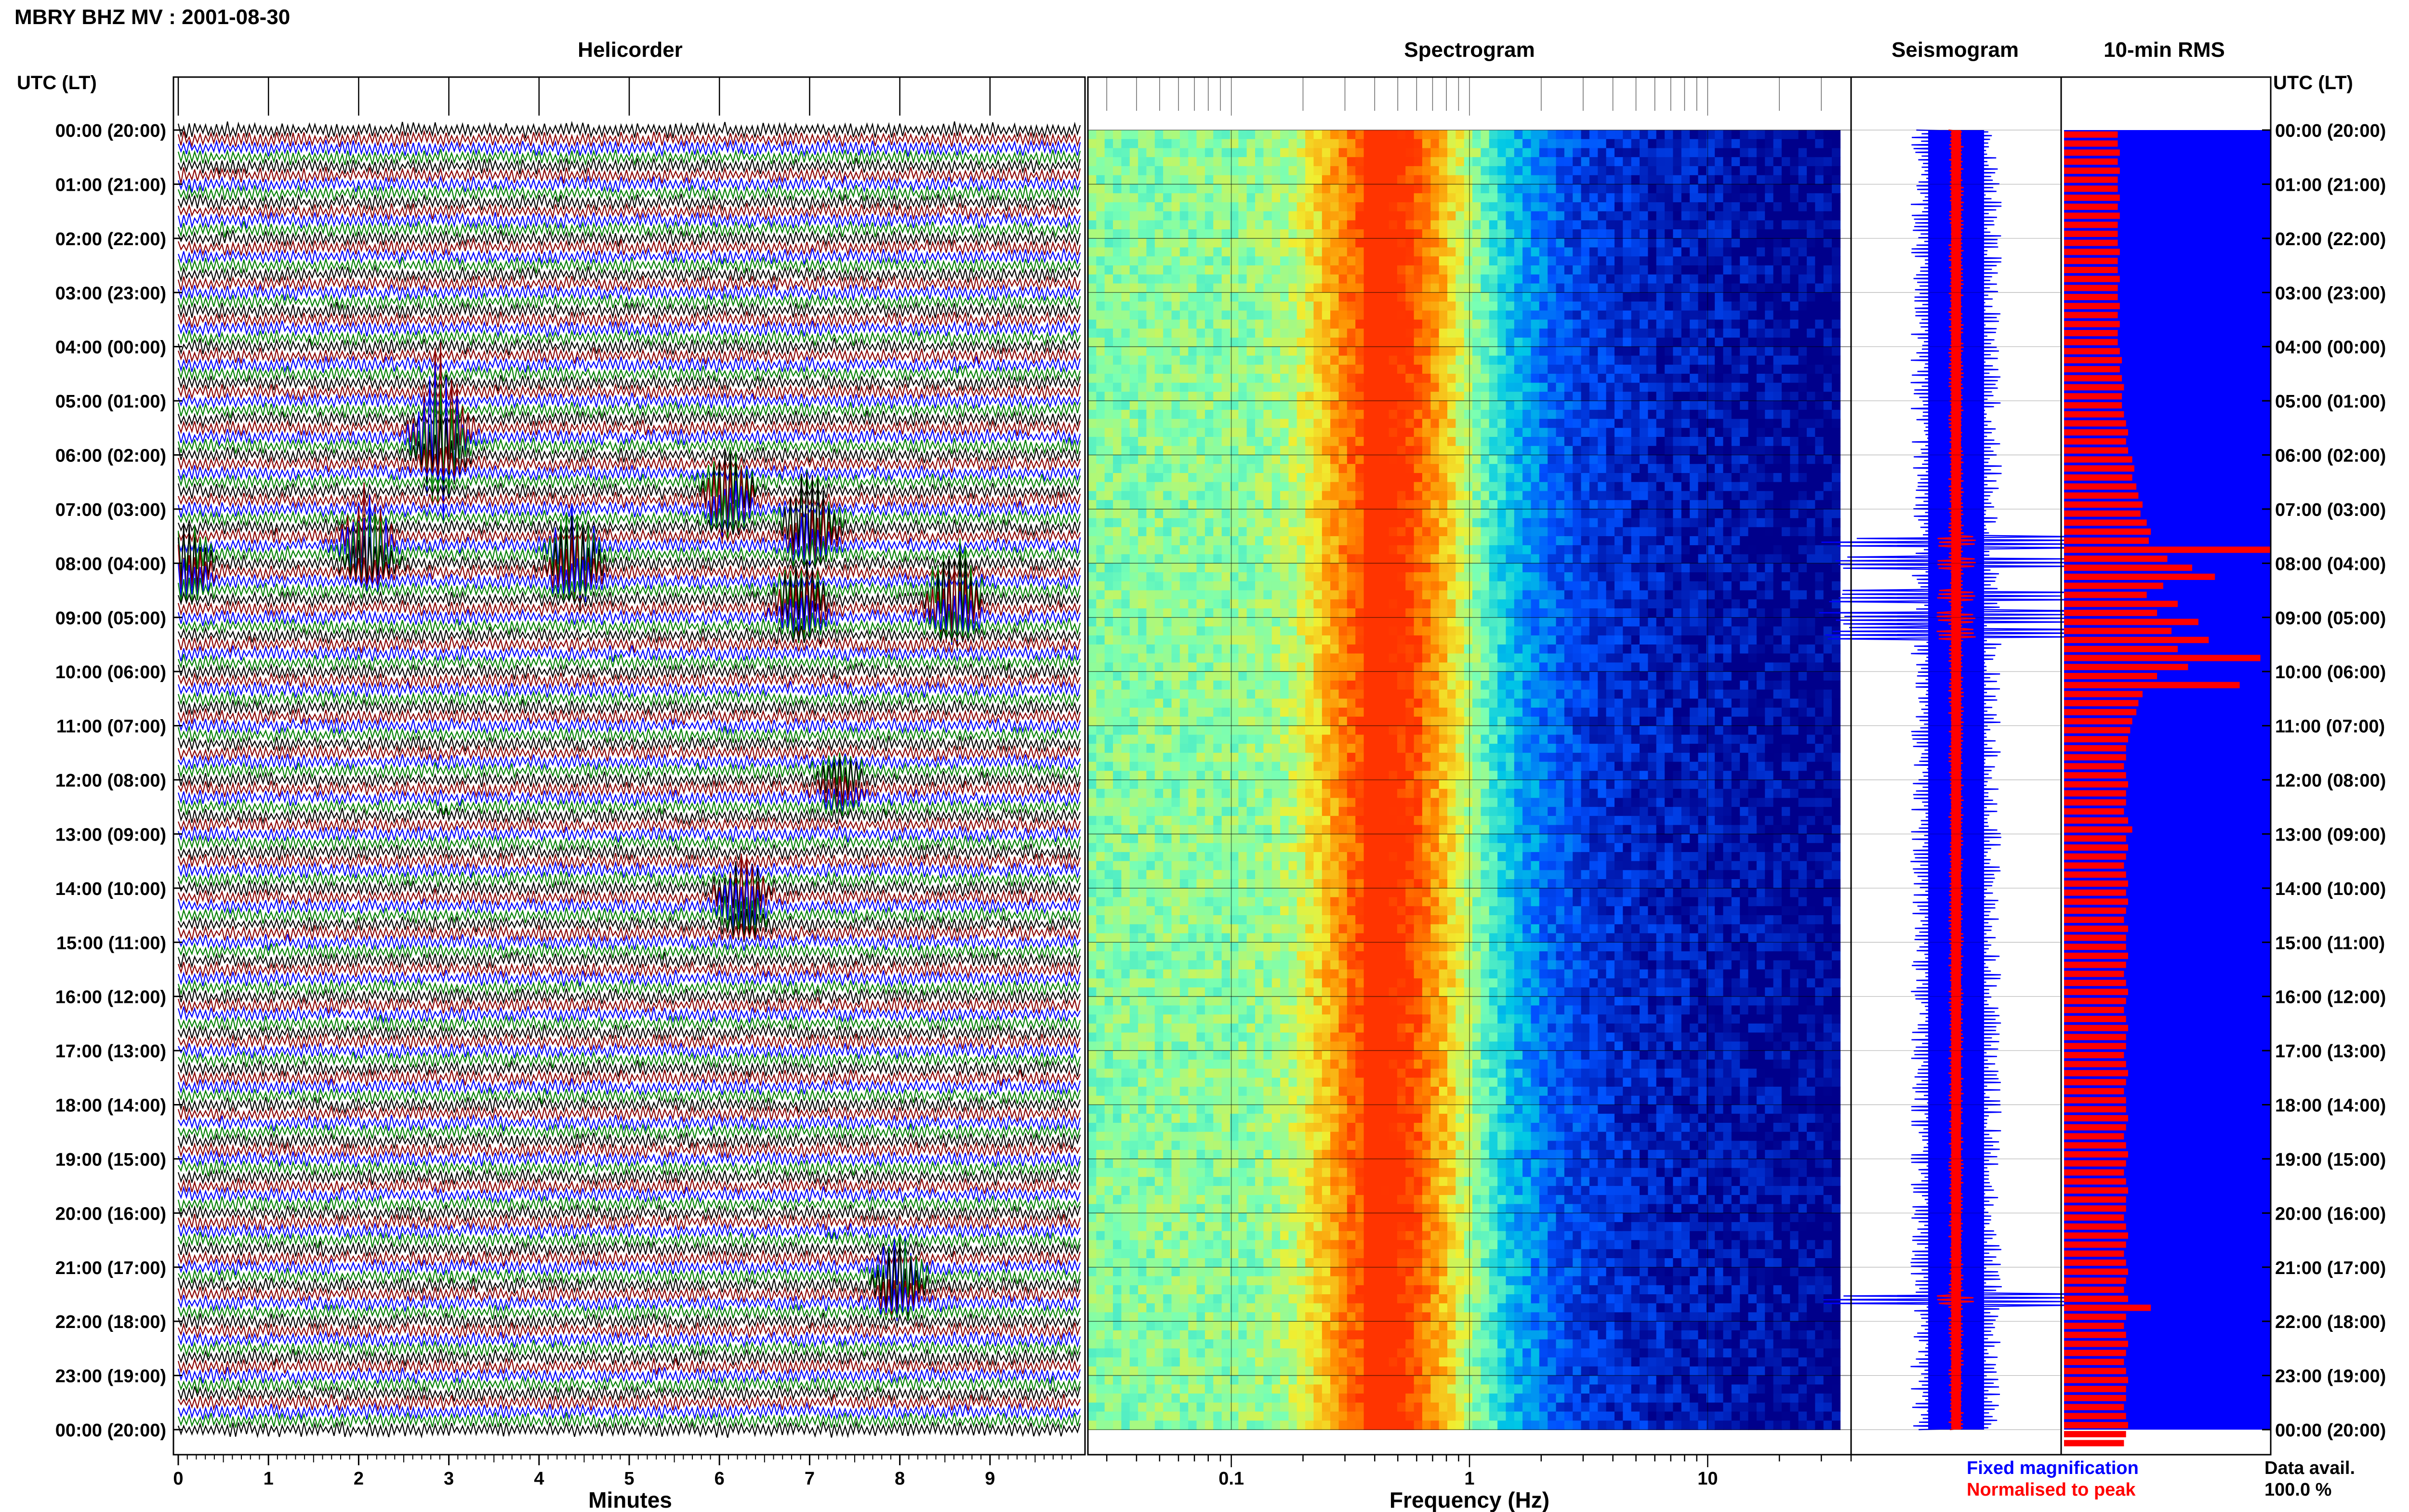  What do you see at coordinates (629, 419) in the screenshot?
I see `helicorder-trace-row` at bounding box center [629, 419].